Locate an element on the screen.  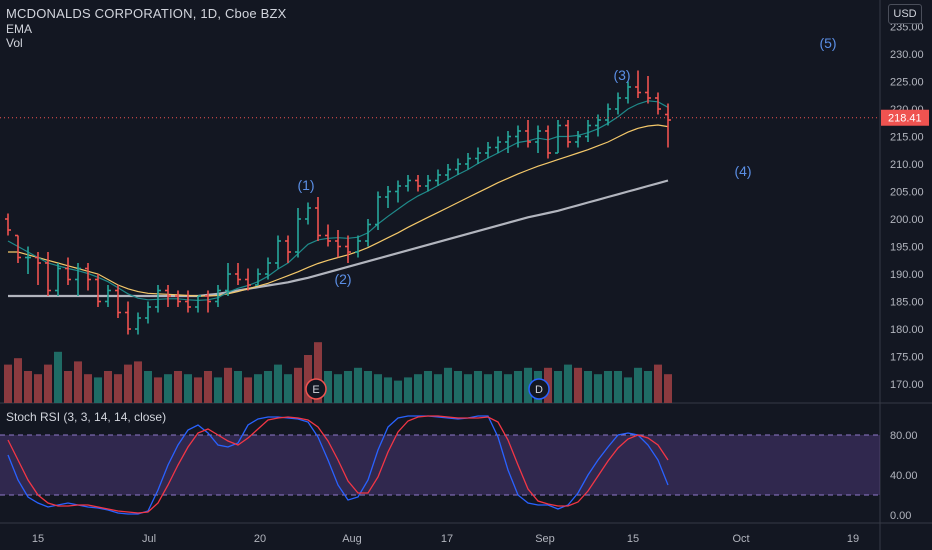
earnings-marker-label: E is located at coordinates (315, 390).